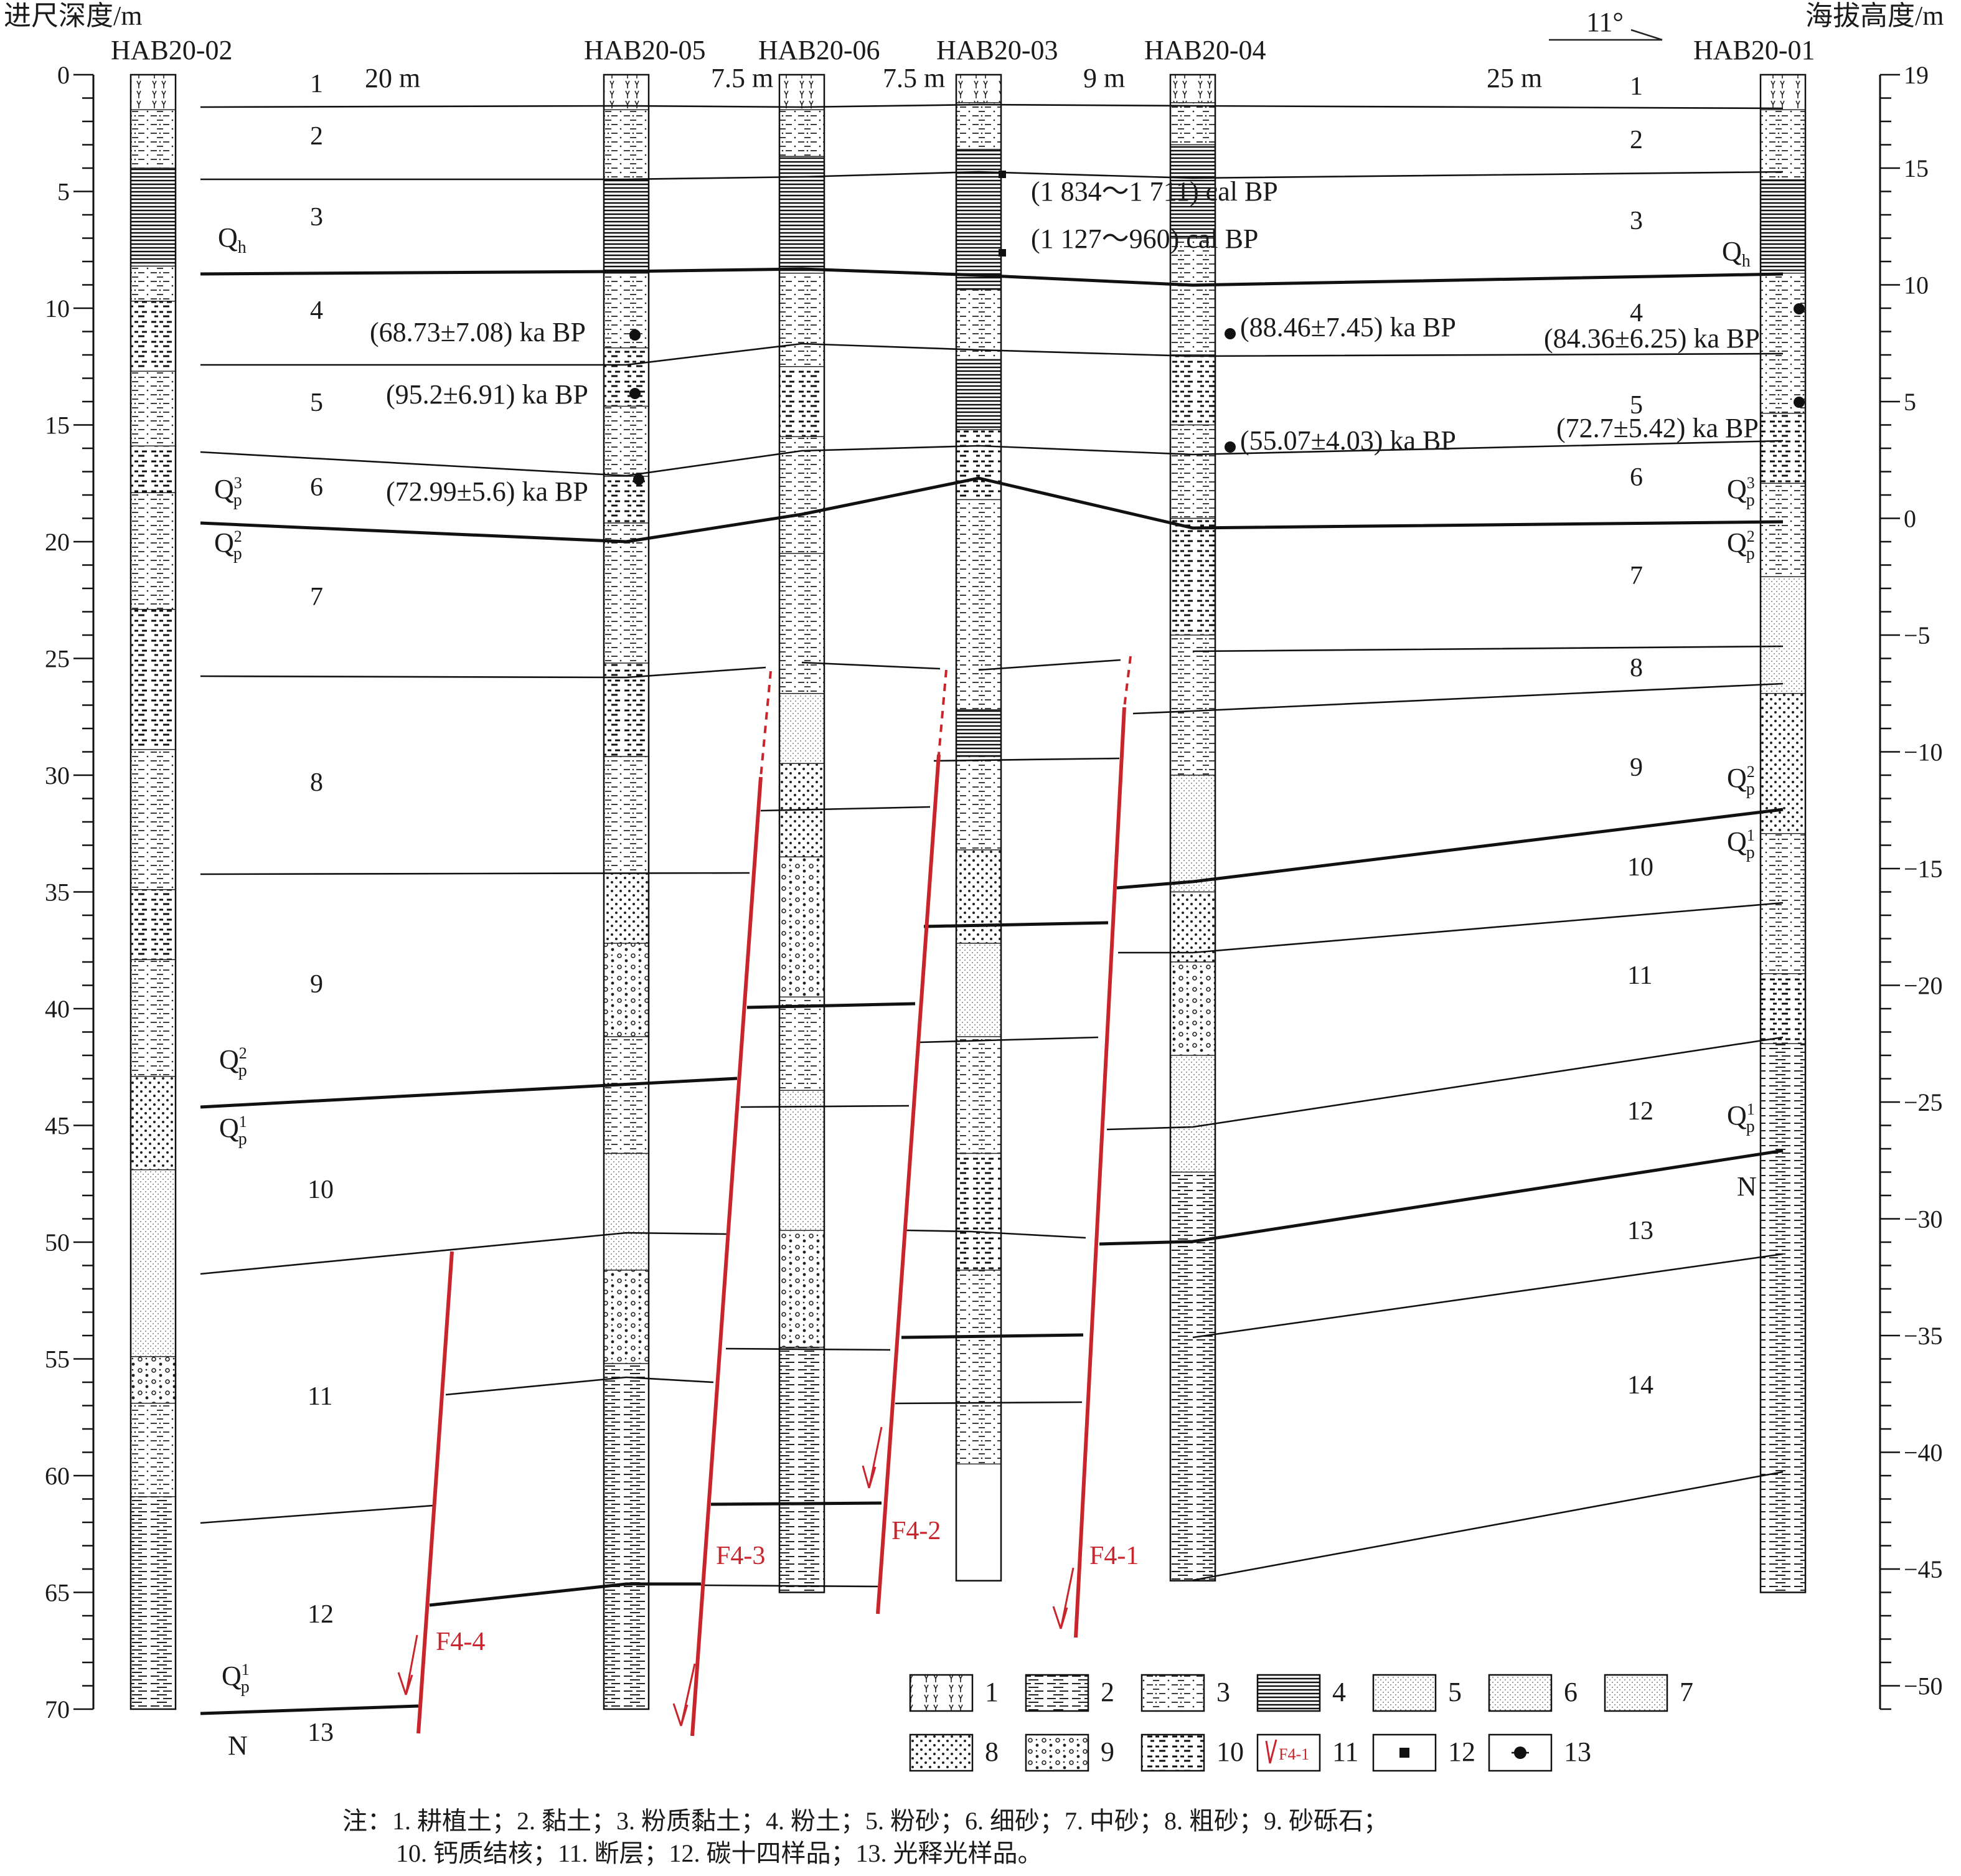  Describe the element at coordinates (1271, 1751) in the screenshot. I see `fault-symbol-icon` at that location.